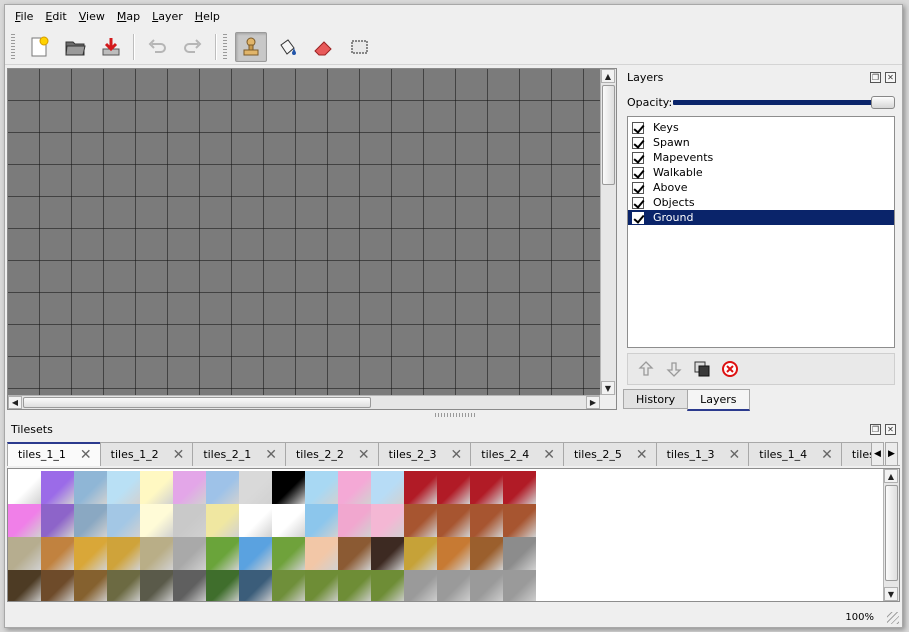  Describe the element at coordinates (424, 454) in the screenshot. I see `tab-tiles-2-3: tiles_2_3 ✕` at that location.